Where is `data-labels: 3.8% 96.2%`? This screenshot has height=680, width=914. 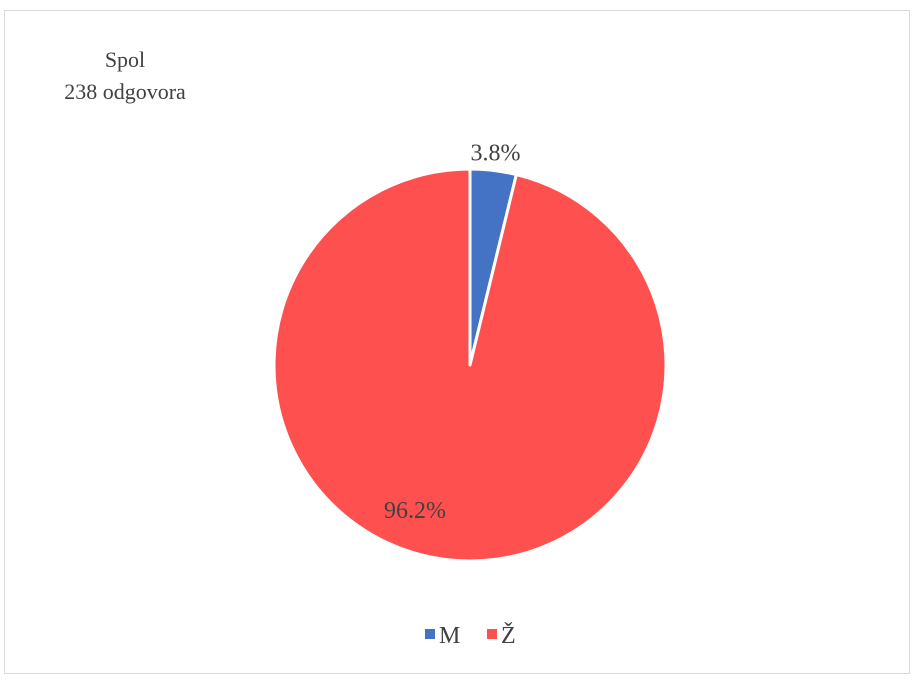 data-labels: 3.8% 96.2% is located at coordinates (452, 332).